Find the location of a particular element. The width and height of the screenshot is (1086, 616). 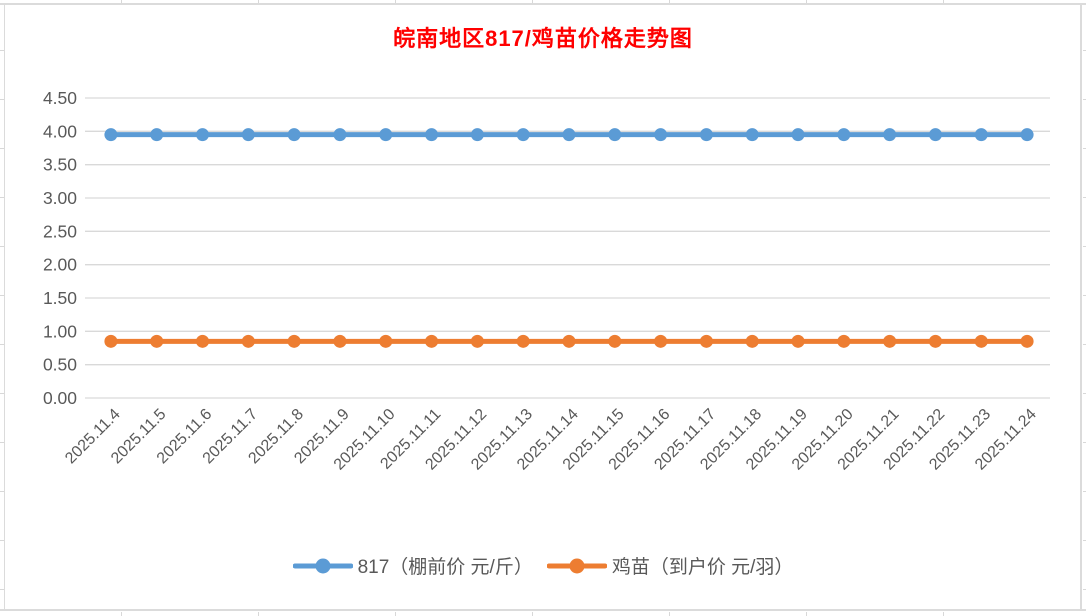

chart-title: 皖南地区817/鸡苗价格走势图 is located at coordinates (543, 38).